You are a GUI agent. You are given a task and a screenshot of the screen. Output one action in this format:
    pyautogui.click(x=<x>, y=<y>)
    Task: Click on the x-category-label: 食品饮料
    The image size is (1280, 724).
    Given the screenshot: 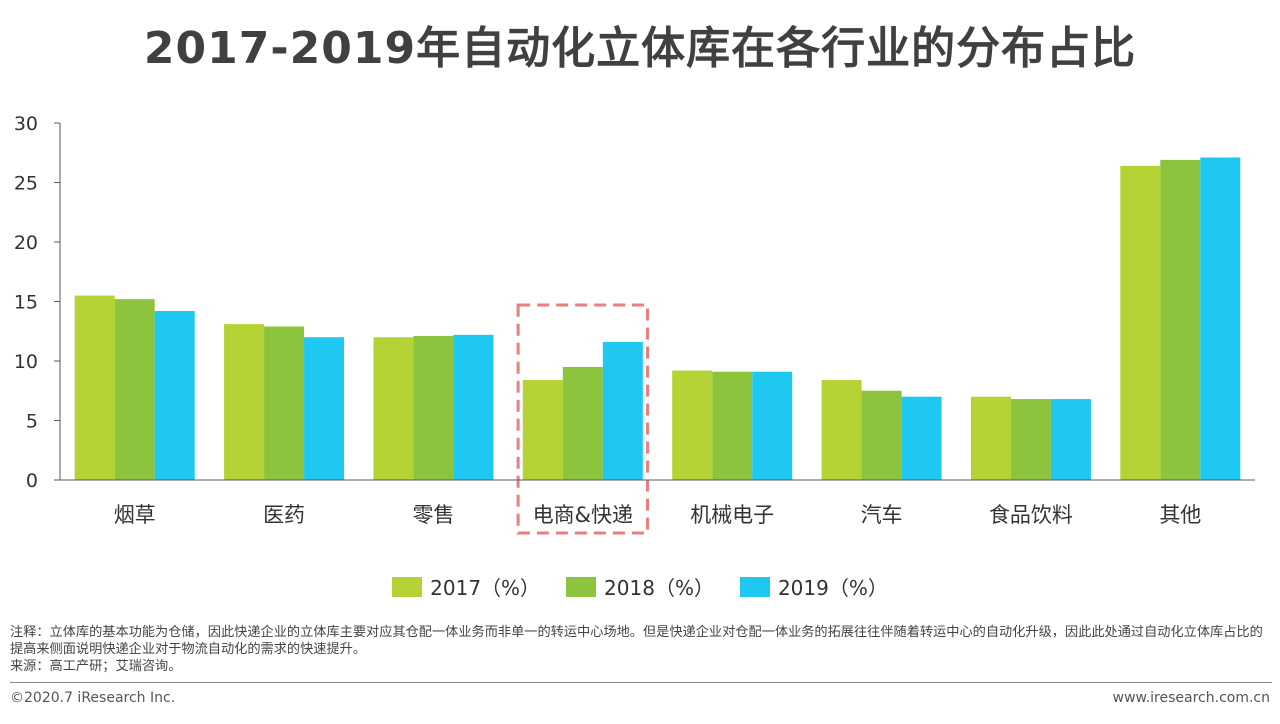 What is the action you would take?
    pyautogui.click(x=1031, y=515)
    